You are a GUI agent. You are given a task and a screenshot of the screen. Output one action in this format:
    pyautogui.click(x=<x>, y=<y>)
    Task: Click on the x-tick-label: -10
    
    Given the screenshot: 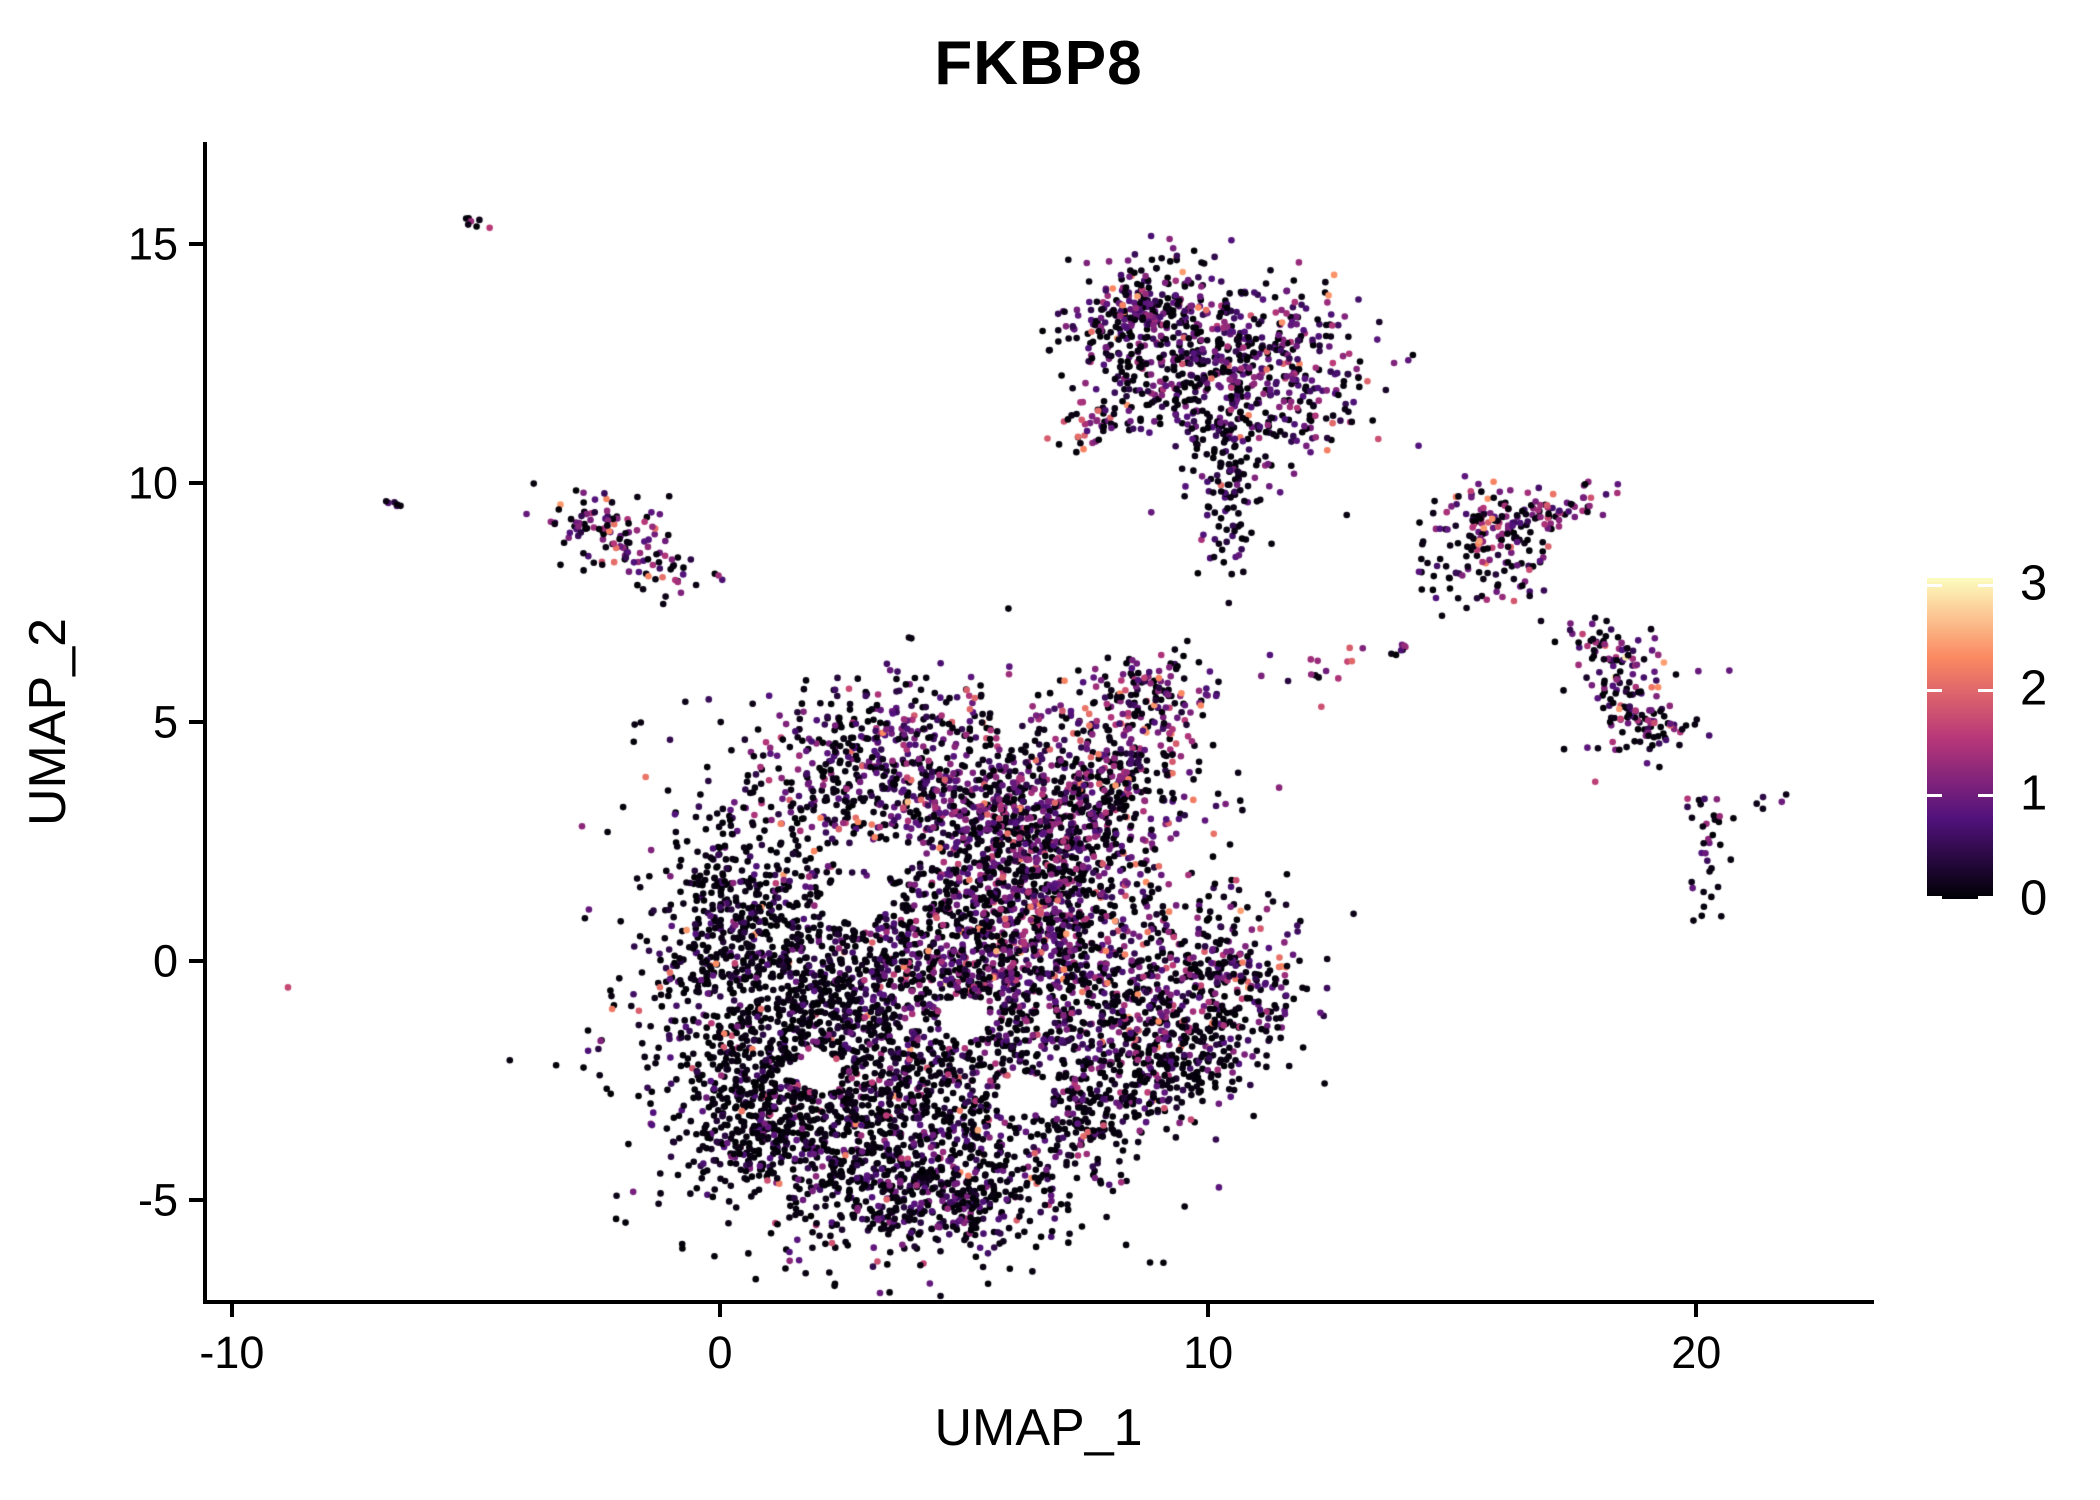 What is the action you would take?
    pyautogui.click(x=232, y=1352)
    